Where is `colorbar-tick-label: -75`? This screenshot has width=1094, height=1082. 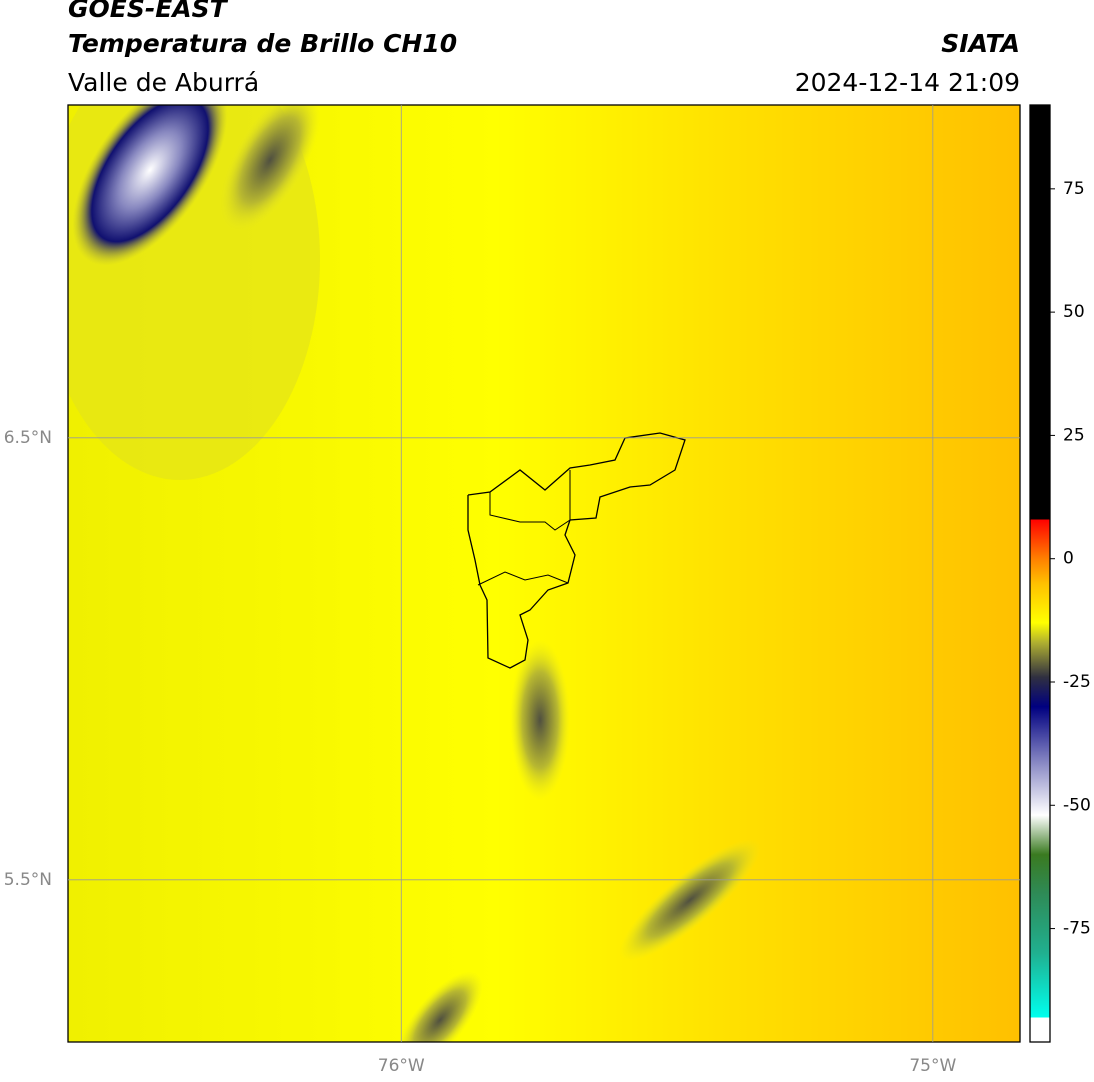 colorbar-tick-label: -75 is located at coordinates (1077, 929).